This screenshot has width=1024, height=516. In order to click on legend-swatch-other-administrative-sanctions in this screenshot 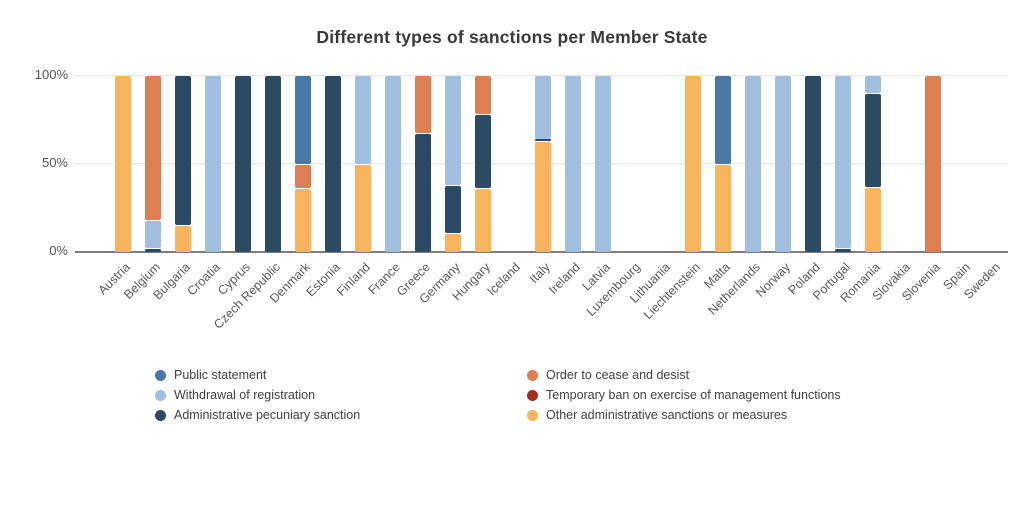, I will do `click(532, 415)`.